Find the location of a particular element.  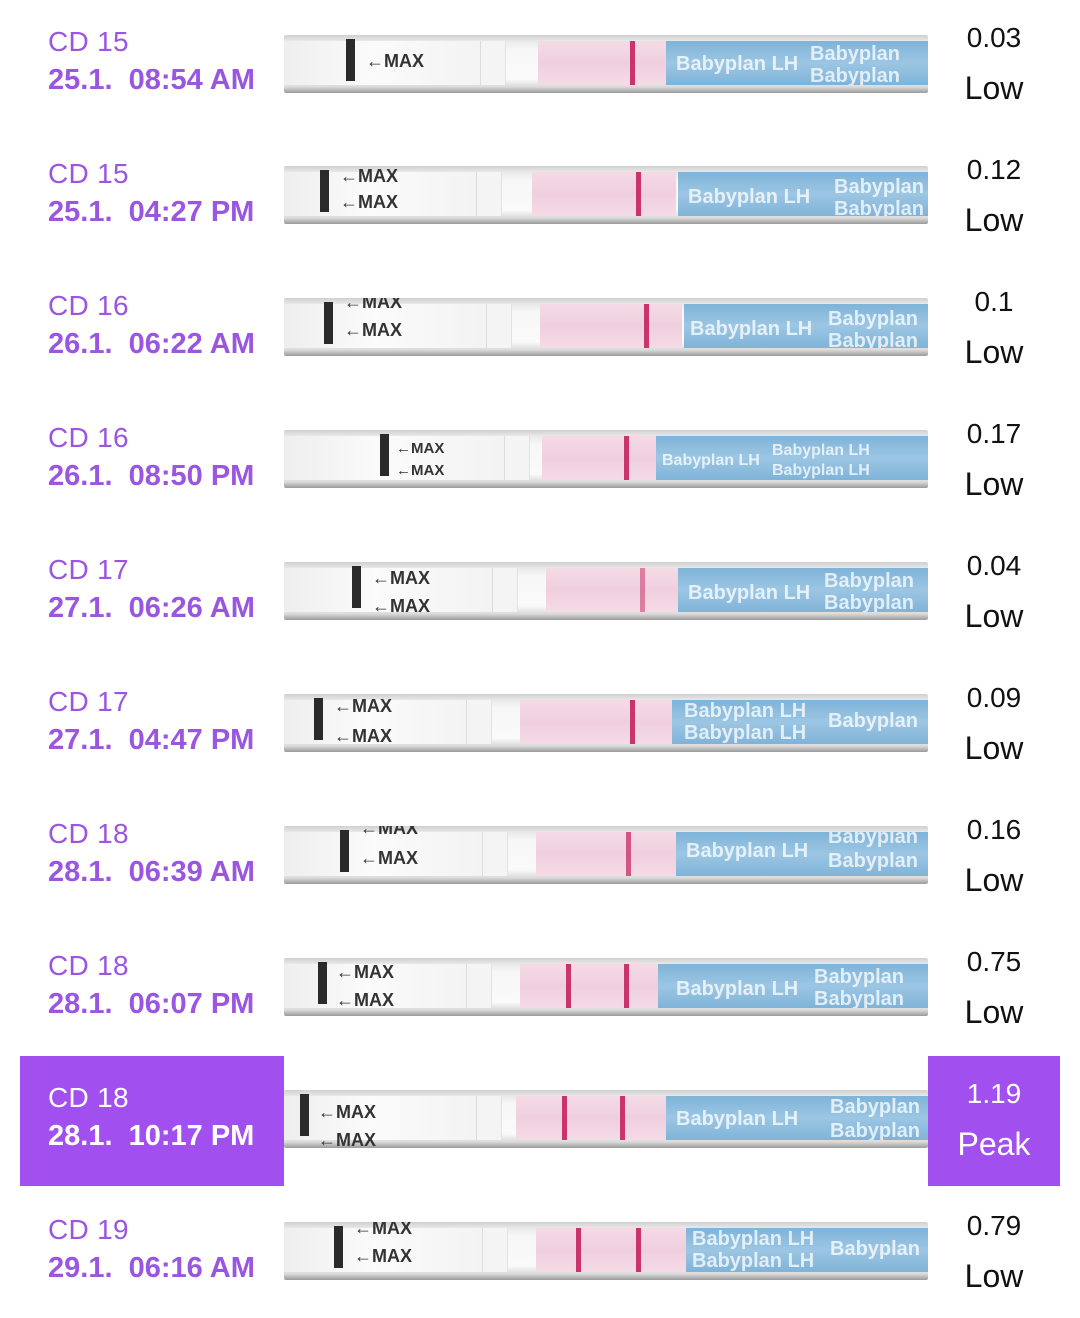

entry-info: CD 16 26.1. 08:50 PM is located at coordinates (152, 461).